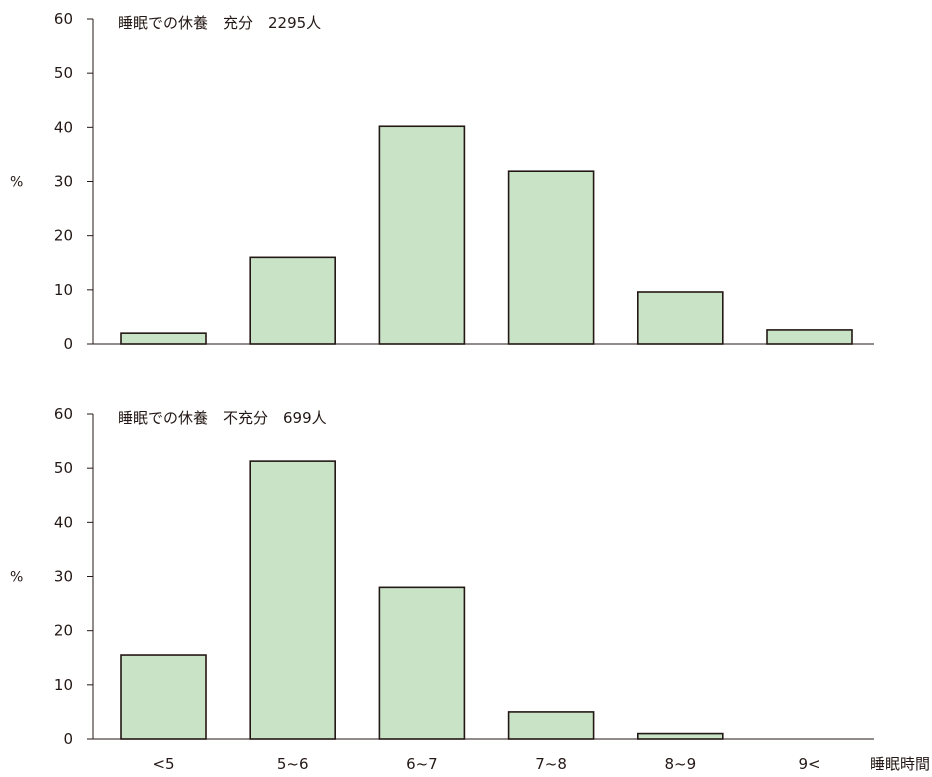 The image size is (932, 777). What do you see at coordinates (163, 763) in the screenshot?
I see `x-category-label: <5` at bounding box center [163, 763].